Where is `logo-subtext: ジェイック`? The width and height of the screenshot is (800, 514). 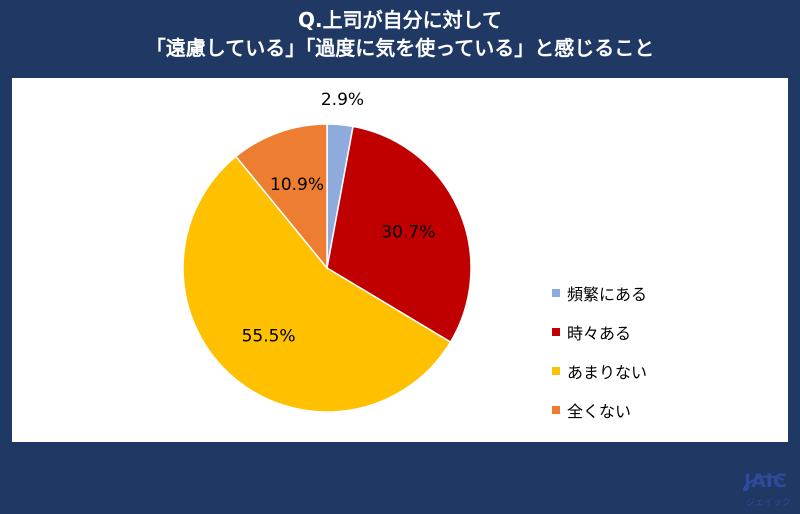
logo-subtext: ジェイック is located at coordinates (769, 503).